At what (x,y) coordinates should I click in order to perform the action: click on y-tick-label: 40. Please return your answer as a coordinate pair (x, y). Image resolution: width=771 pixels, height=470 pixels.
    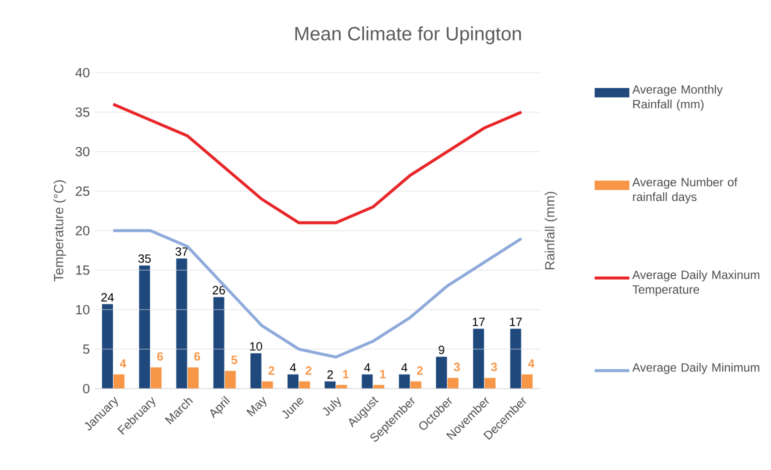
    Looking at the image, I should click on (82, 73).